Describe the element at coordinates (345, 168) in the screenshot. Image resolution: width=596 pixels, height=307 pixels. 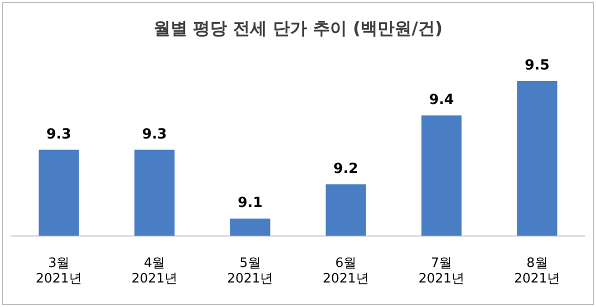
I see `data-label: 9.2` at that location.